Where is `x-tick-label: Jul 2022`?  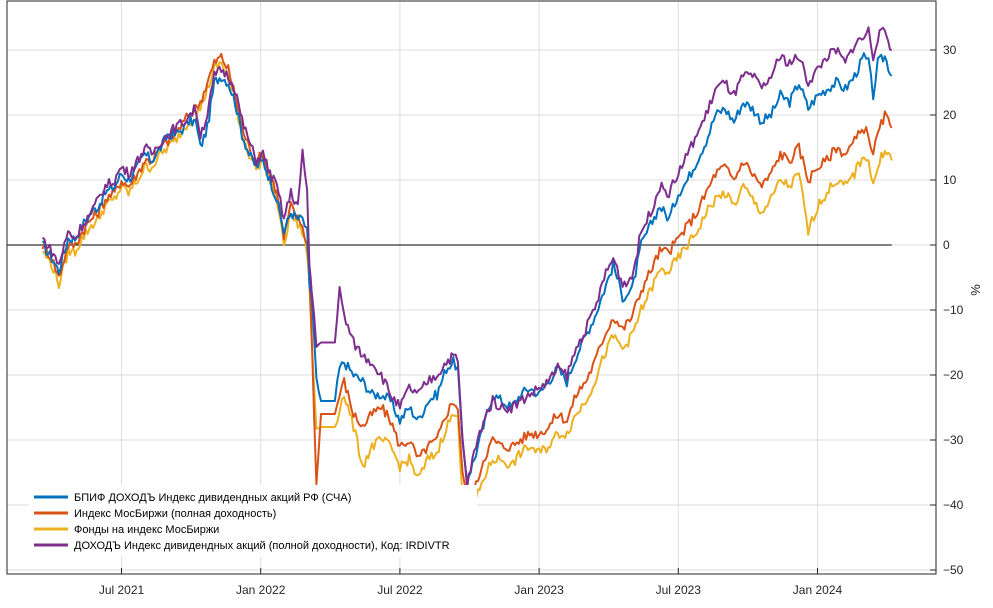
x-tick-label: Jul 2022 is located at coordinates (400, 590).